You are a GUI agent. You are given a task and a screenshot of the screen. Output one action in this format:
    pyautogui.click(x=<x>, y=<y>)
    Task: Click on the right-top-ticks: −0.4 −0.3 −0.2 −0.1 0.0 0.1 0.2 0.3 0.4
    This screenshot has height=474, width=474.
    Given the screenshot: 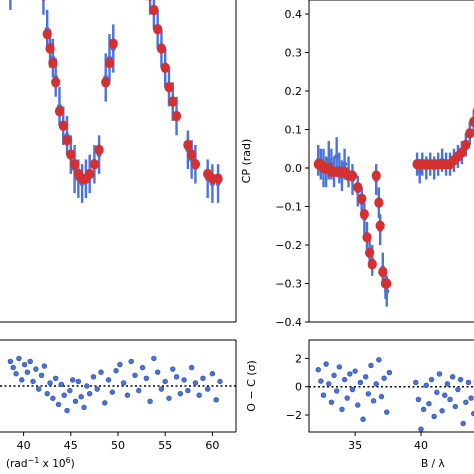 What is the action you would take?
    pyautogui.click(x=292, y=168)
    